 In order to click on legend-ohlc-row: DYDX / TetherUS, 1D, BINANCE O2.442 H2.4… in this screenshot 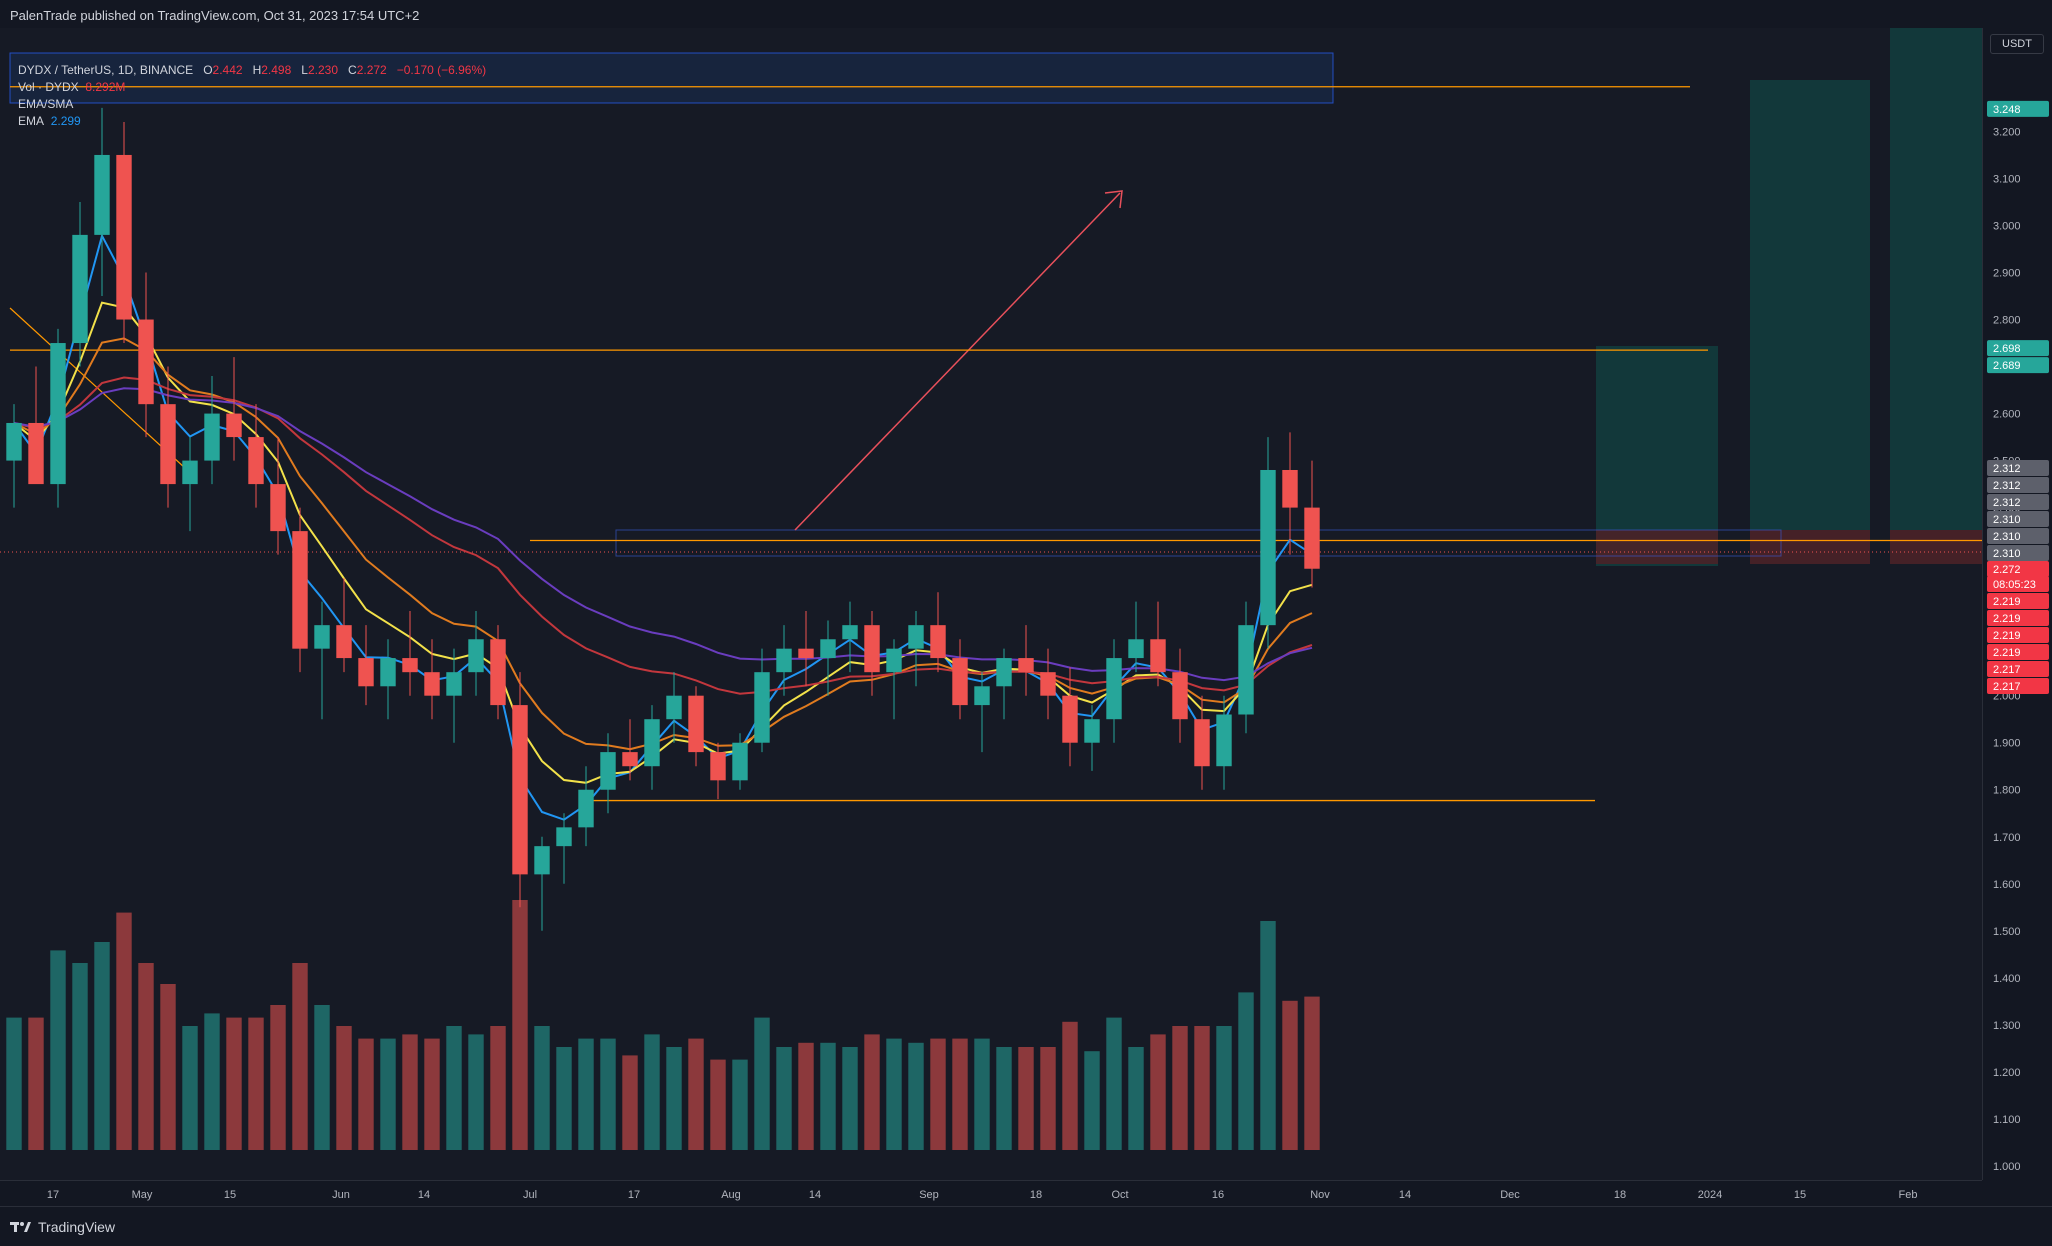, I will do `click(252, 70)`.